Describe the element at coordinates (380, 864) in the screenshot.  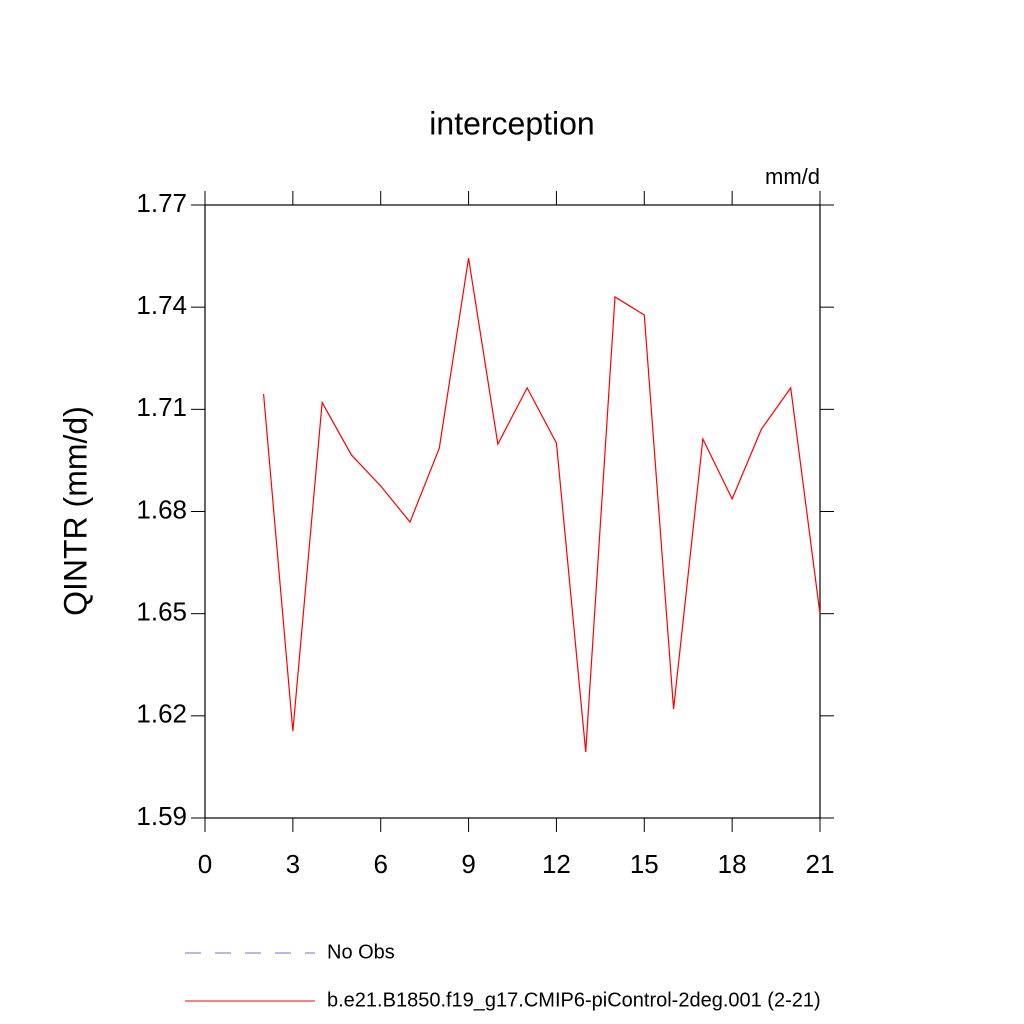
I see `x-tick-label: 6` at that location.